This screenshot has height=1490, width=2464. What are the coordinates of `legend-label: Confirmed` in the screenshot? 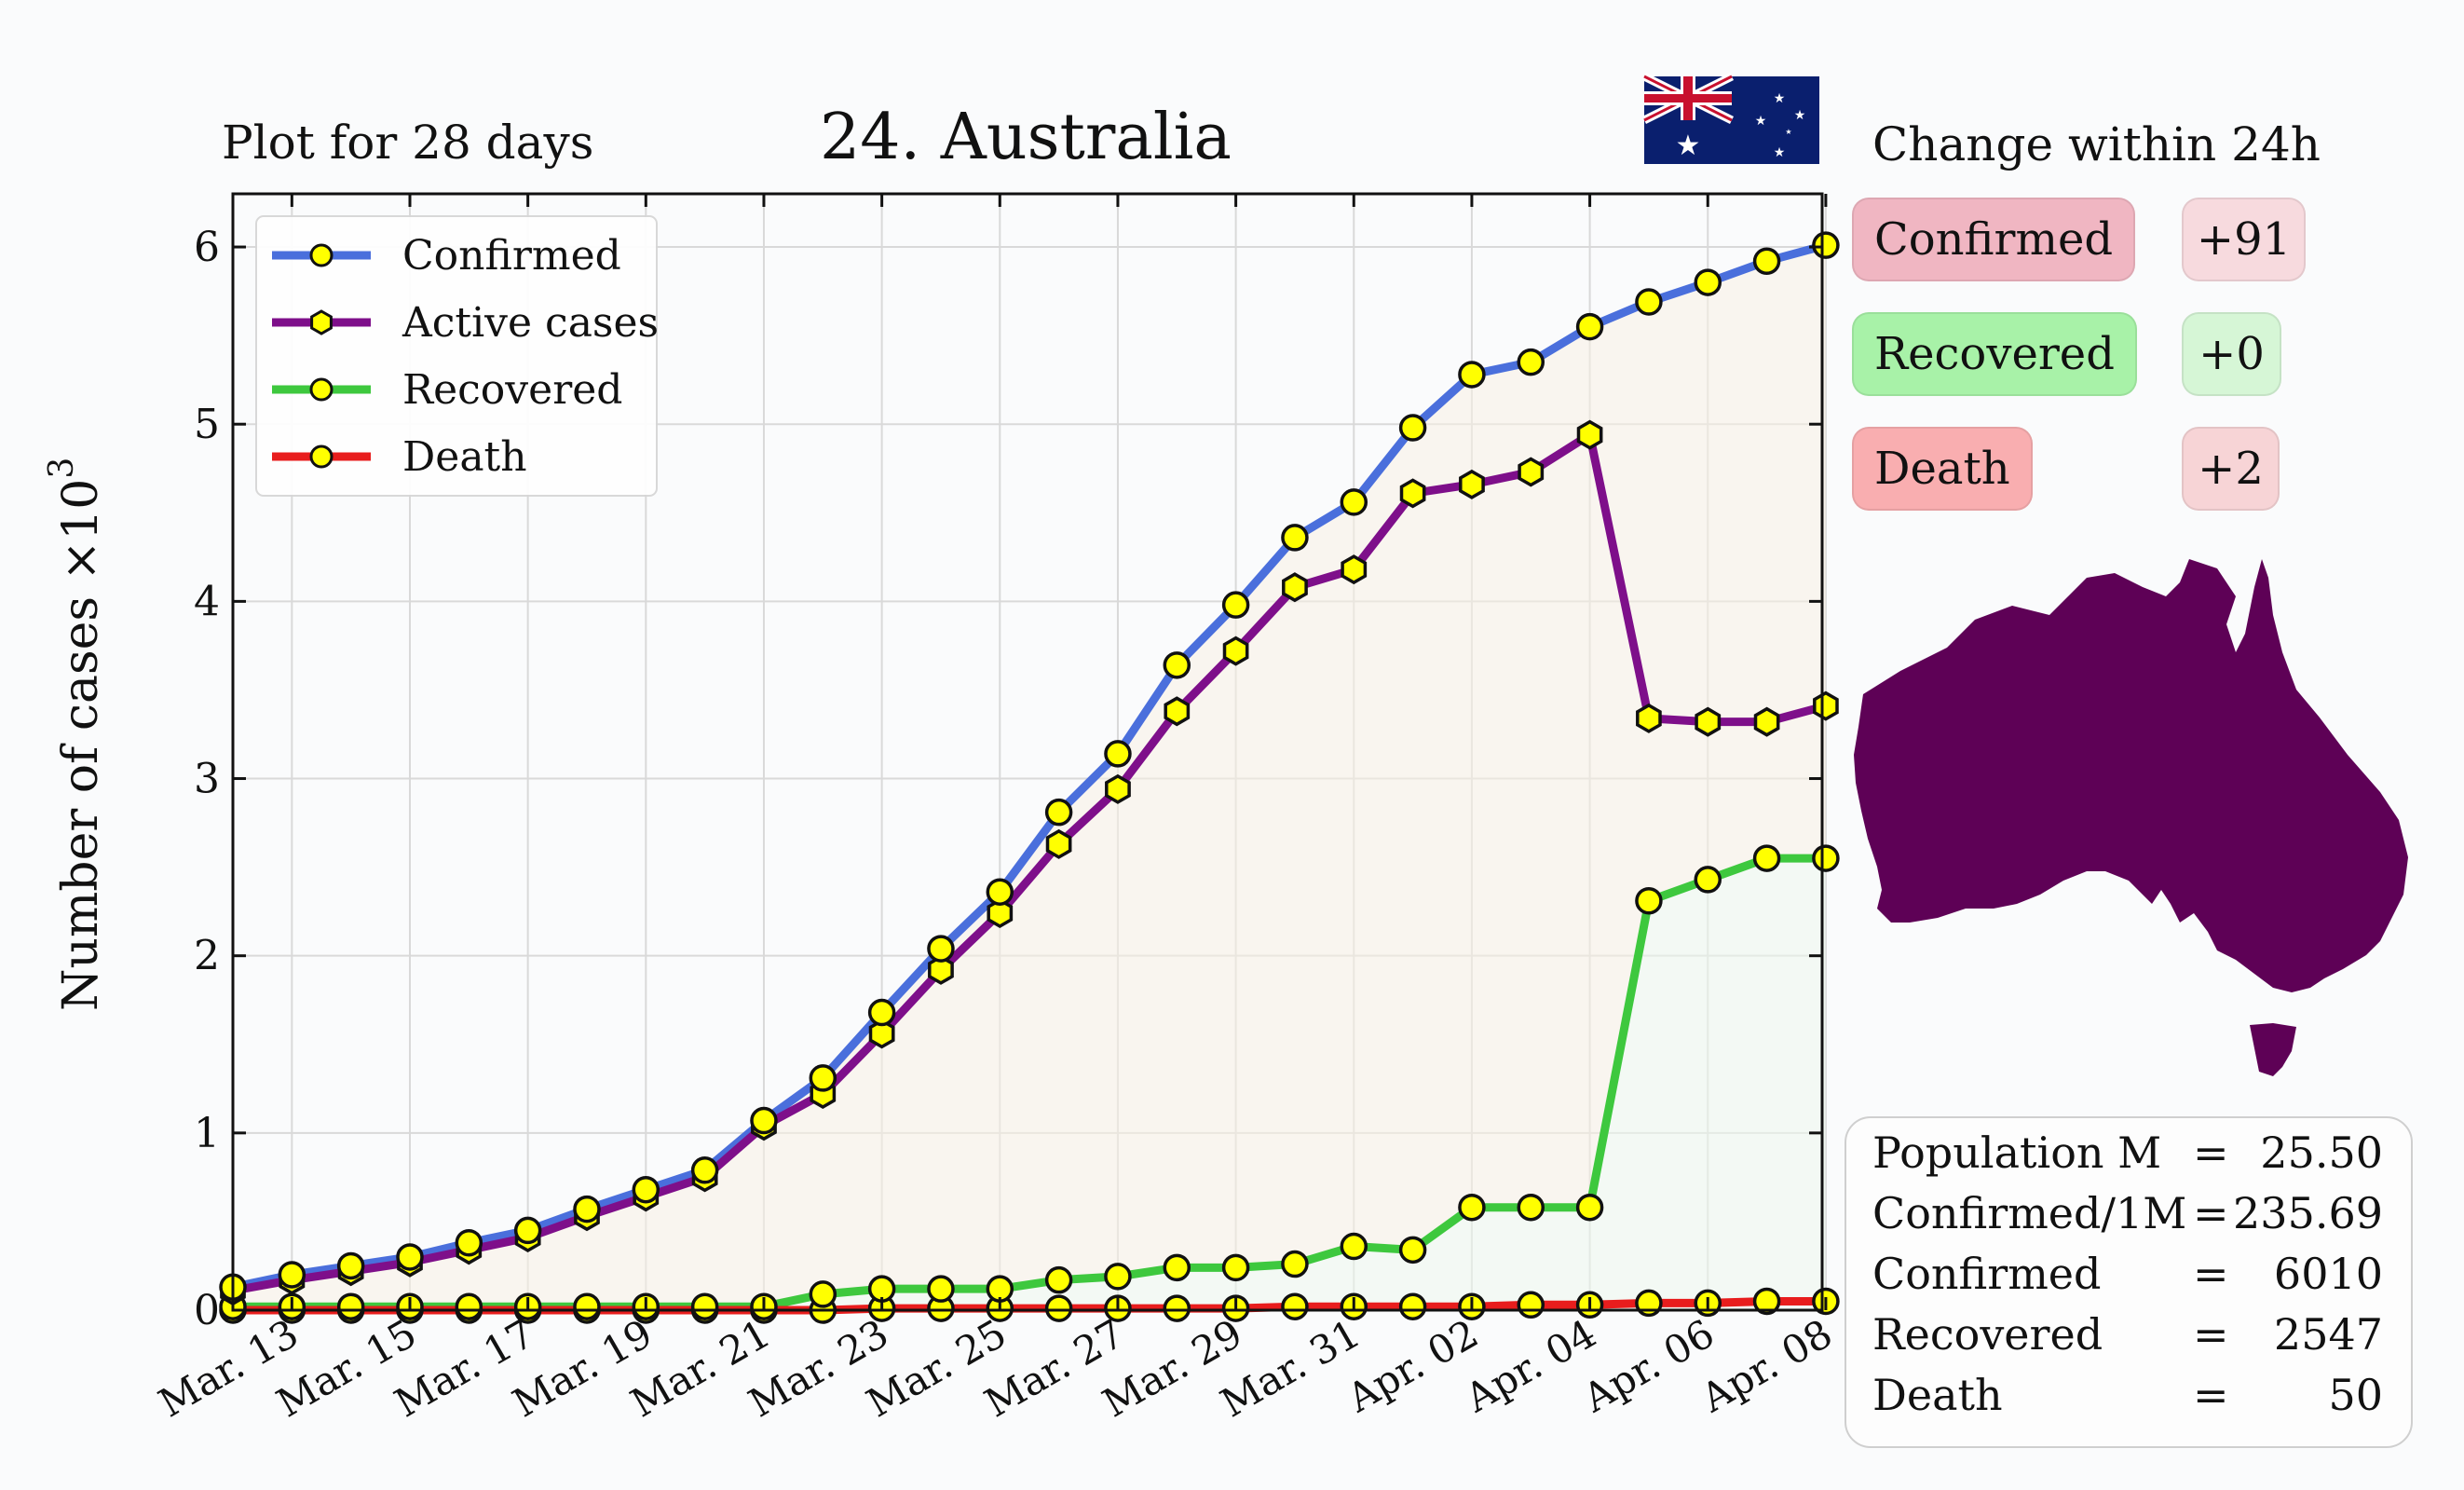 It's located at (511, 256).